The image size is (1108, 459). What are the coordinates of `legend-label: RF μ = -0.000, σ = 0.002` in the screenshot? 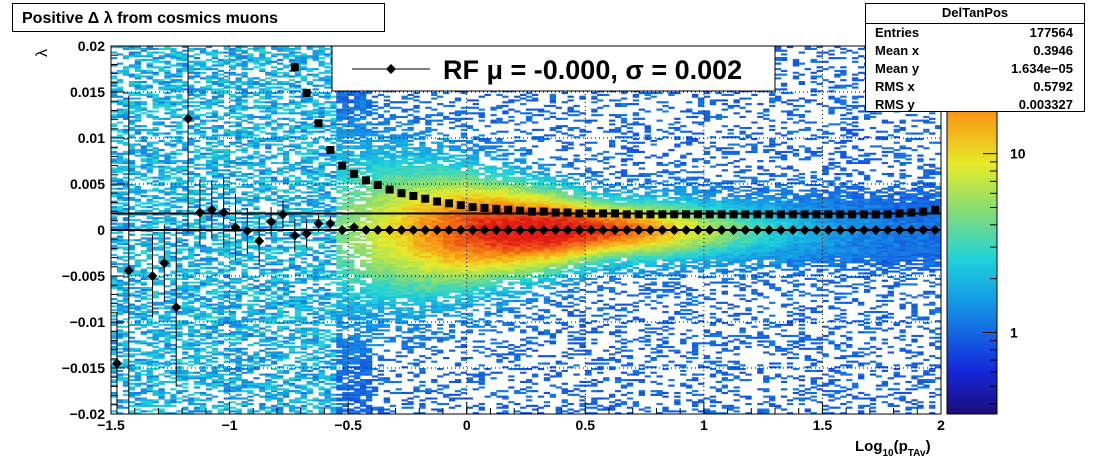 It's located at (592, 70).